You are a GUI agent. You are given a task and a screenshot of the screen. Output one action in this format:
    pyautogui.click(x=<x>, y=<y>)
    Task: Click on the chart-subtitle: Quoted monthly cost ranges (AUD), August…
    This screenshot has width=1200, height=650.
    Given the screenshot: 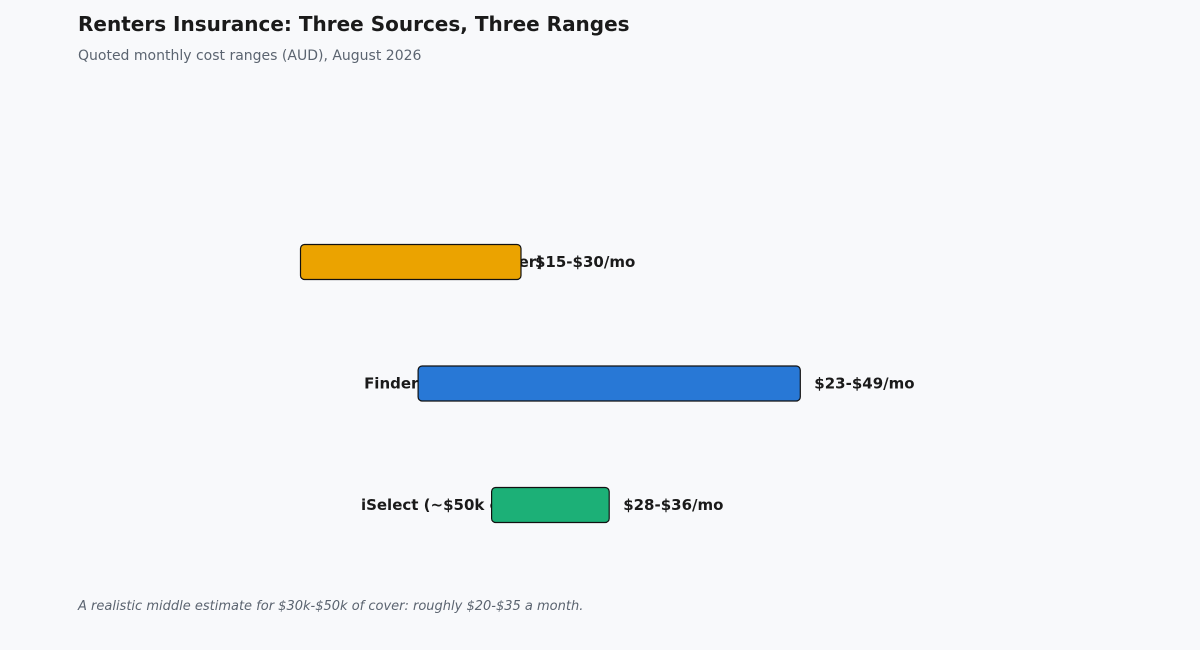 What is the action you would take?
    pyautogui.click(x=250, y=56)
    